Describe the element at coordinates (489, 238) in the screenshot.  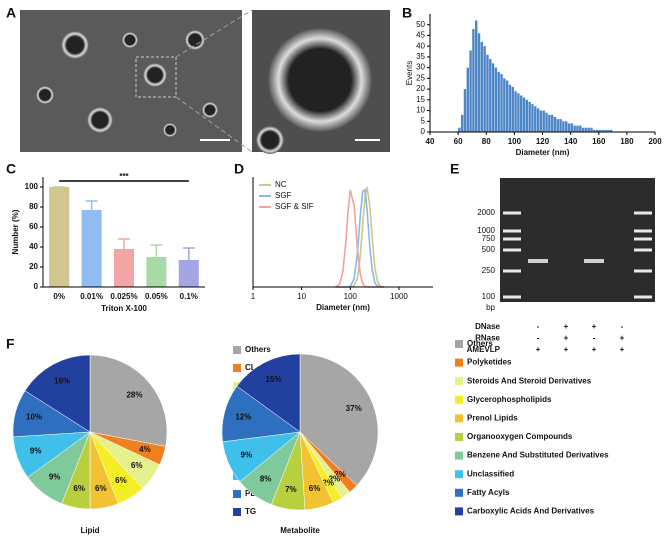
I see `ladder-label: 750` at that location.